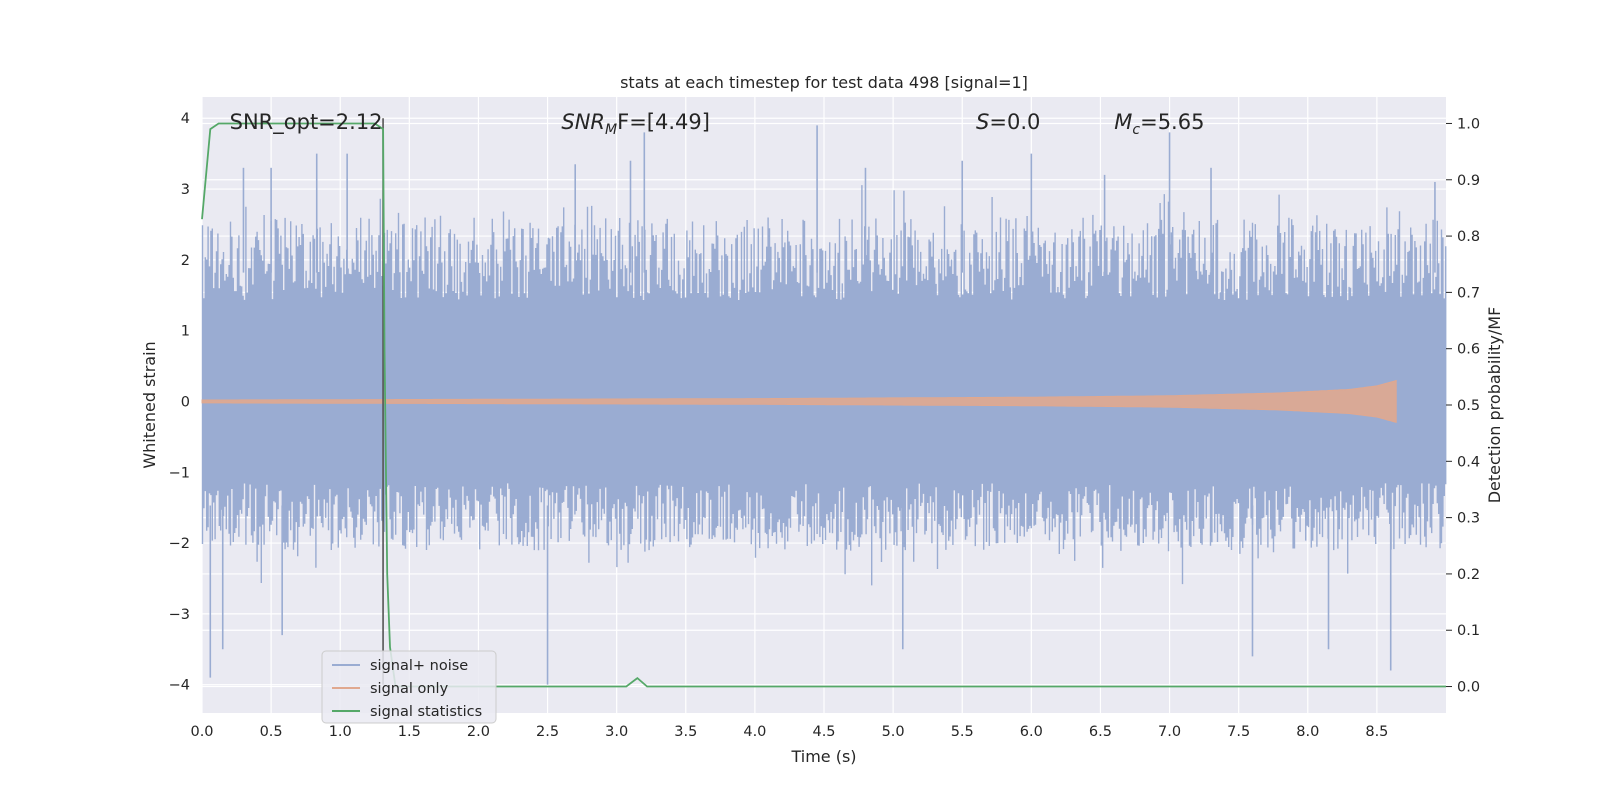 This screenshot has width=1600, height=800. I want to click on annotation-part: S, so click(982, 122).